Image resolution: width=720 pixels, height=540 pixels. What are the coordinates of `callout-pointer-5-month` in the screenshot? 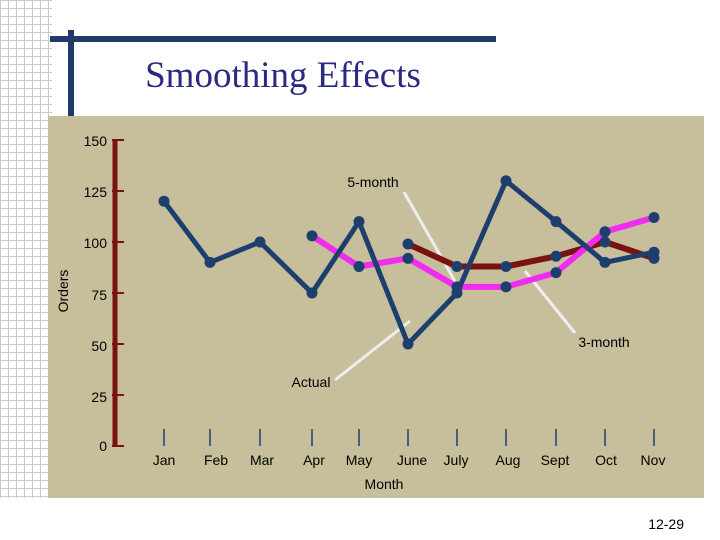 It's located at (430, 237).